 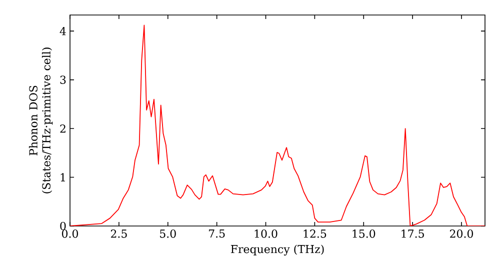 I want to click on y-axis-title: Phonon DOS (States/THz·primitive cell), so click(x=40, y=121).